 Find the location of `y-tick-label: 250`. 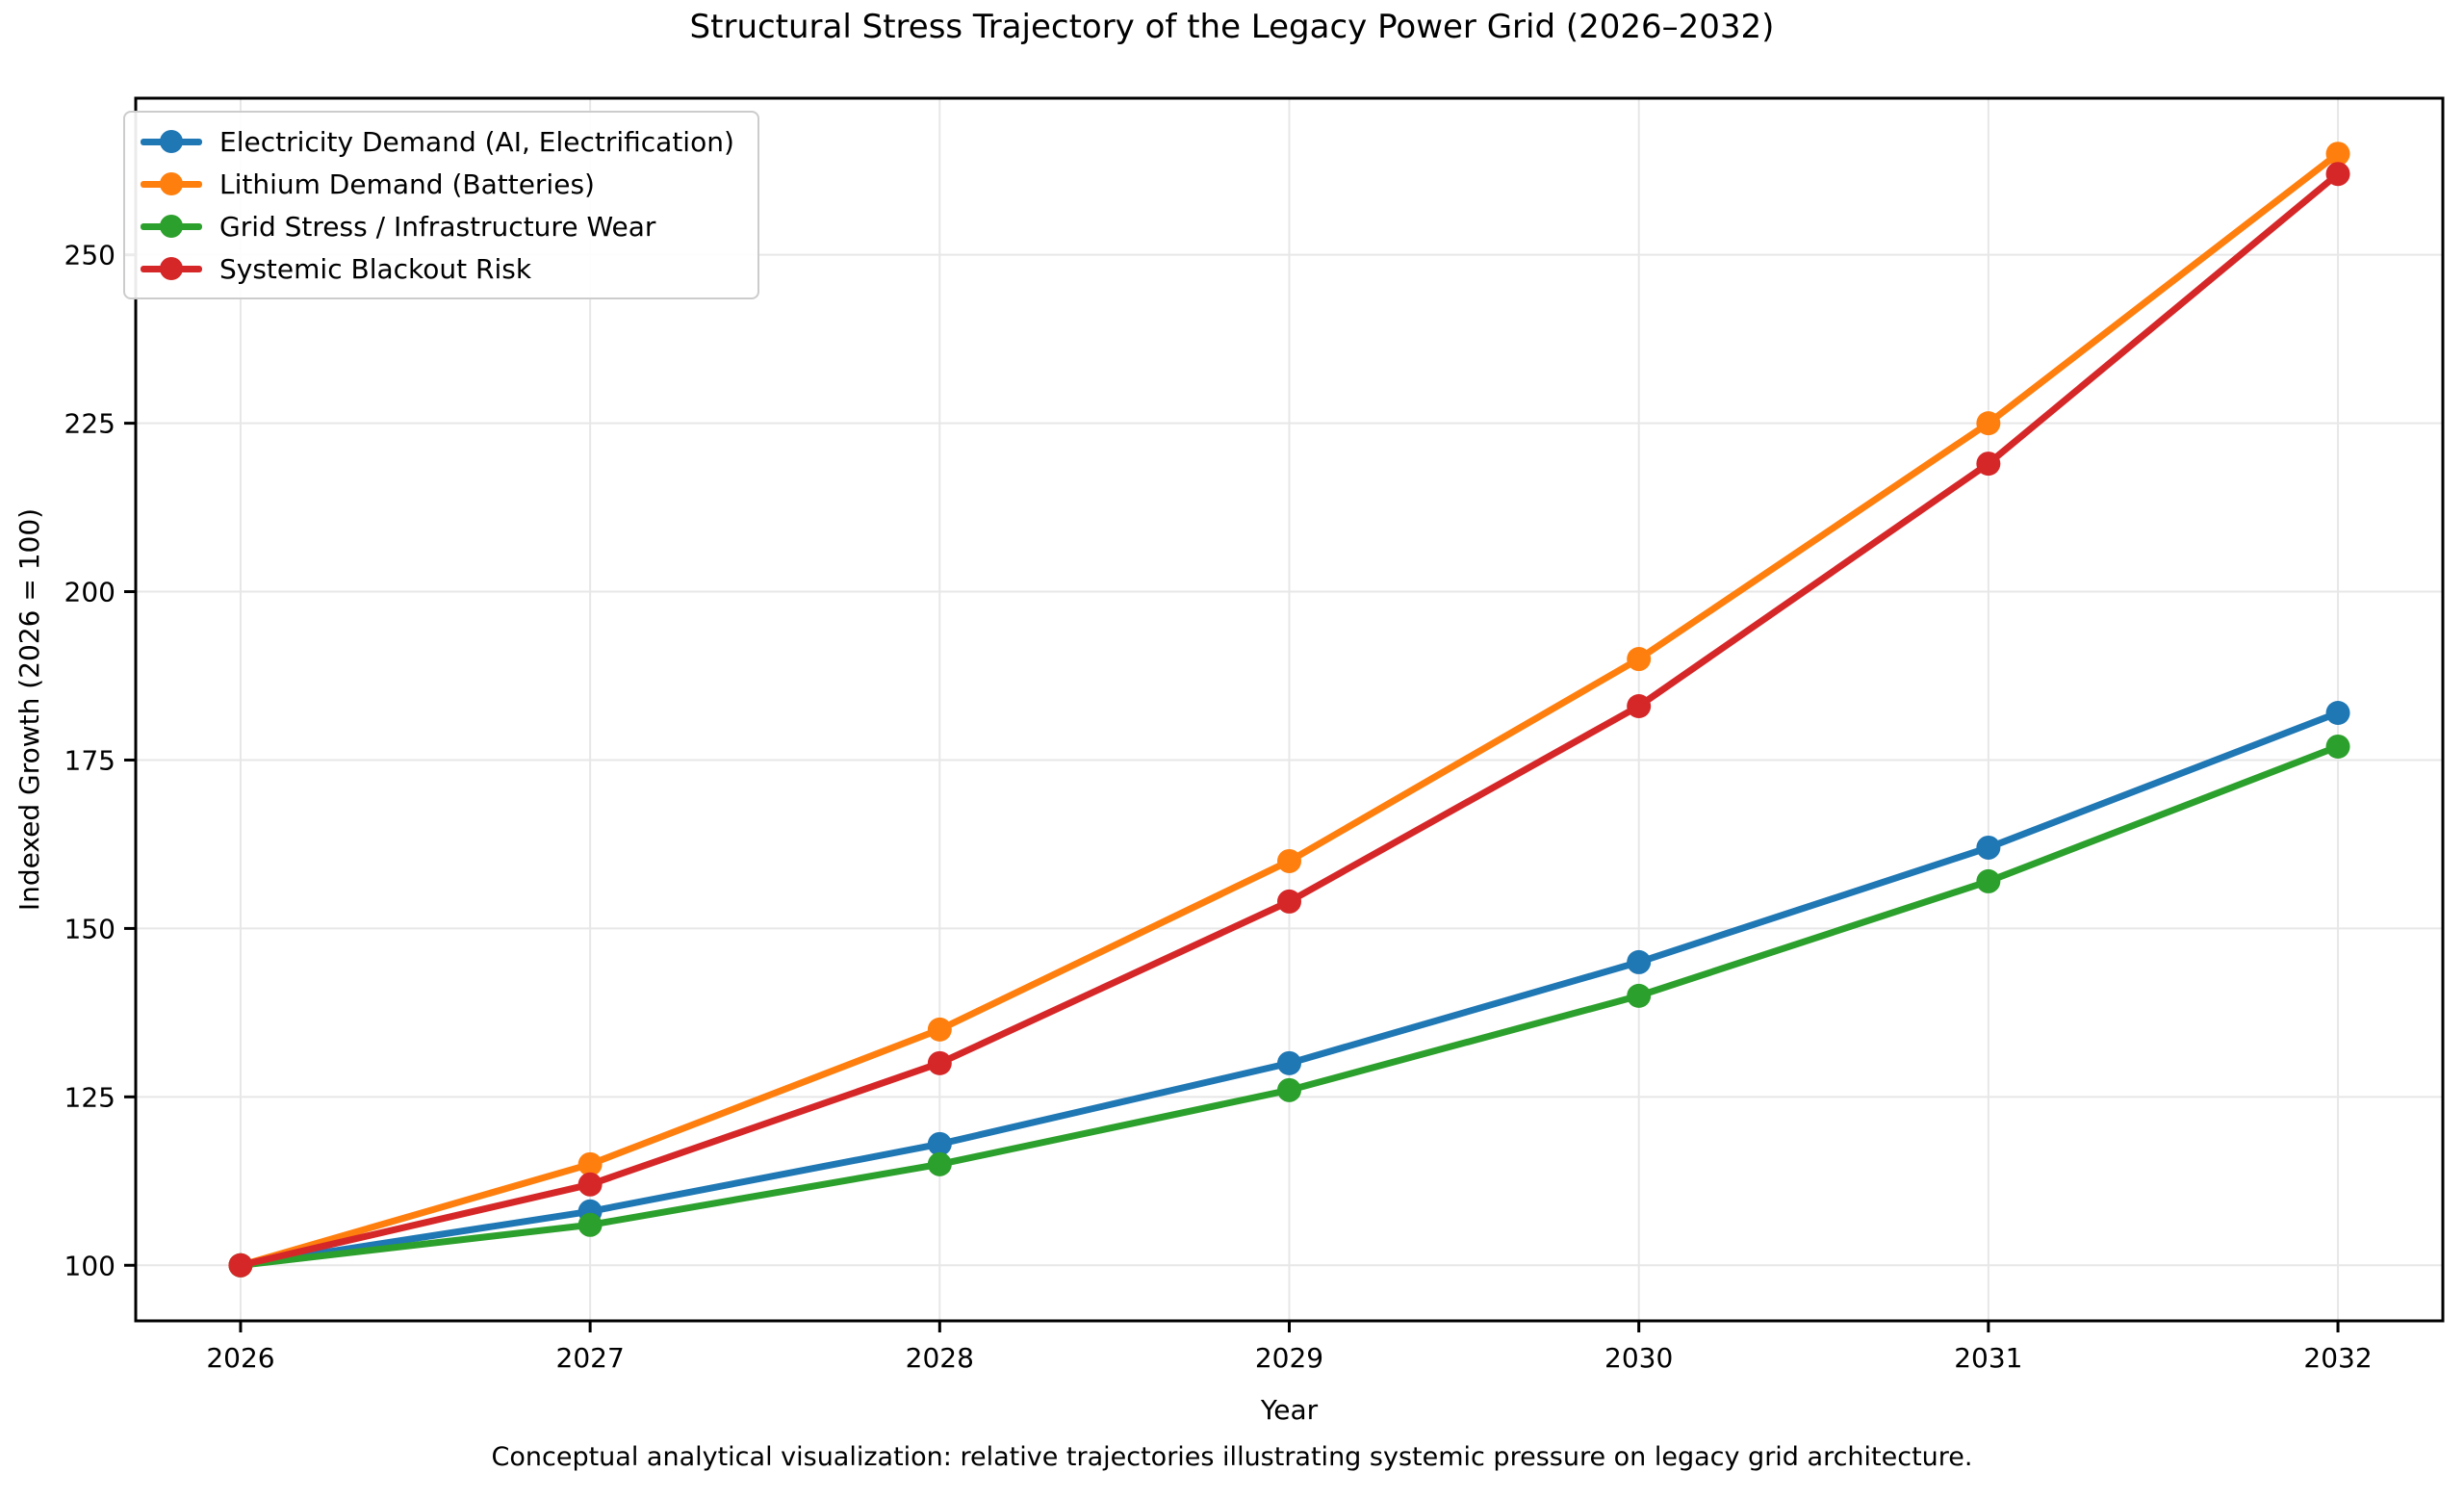

y-tick-label: 250 is located at coordinates (90, 256).